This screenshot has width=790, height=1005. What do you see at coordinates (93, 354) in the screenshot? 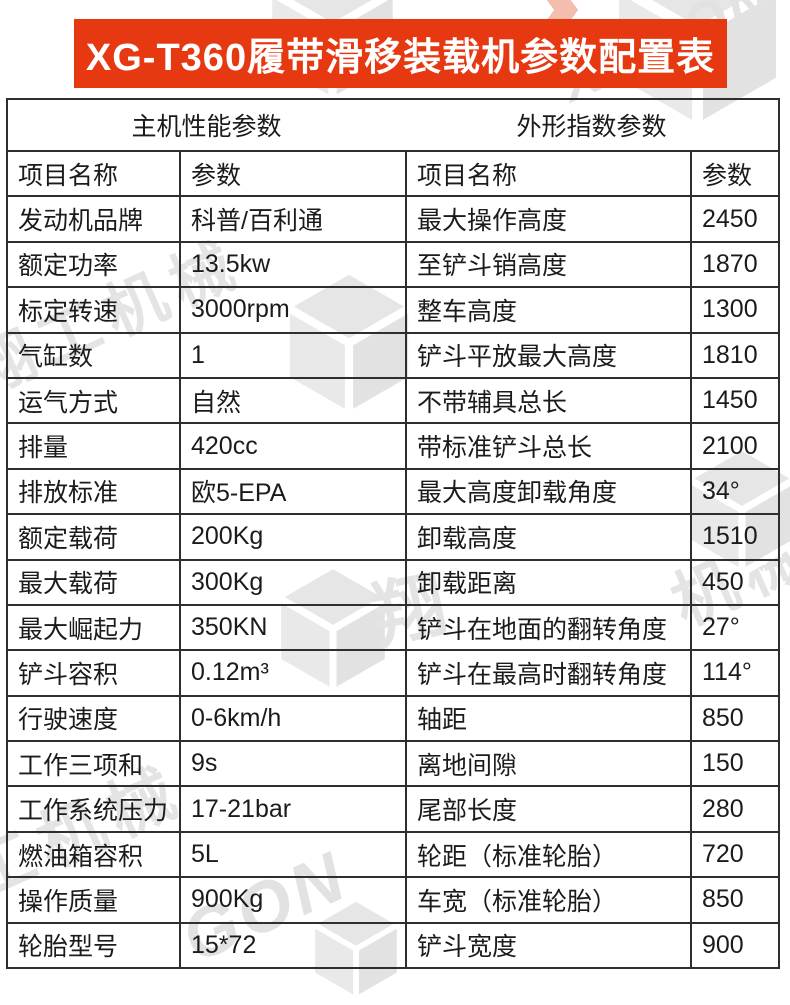
I see `param-name-cell: 气缸数` at bounding box center [93, 354].